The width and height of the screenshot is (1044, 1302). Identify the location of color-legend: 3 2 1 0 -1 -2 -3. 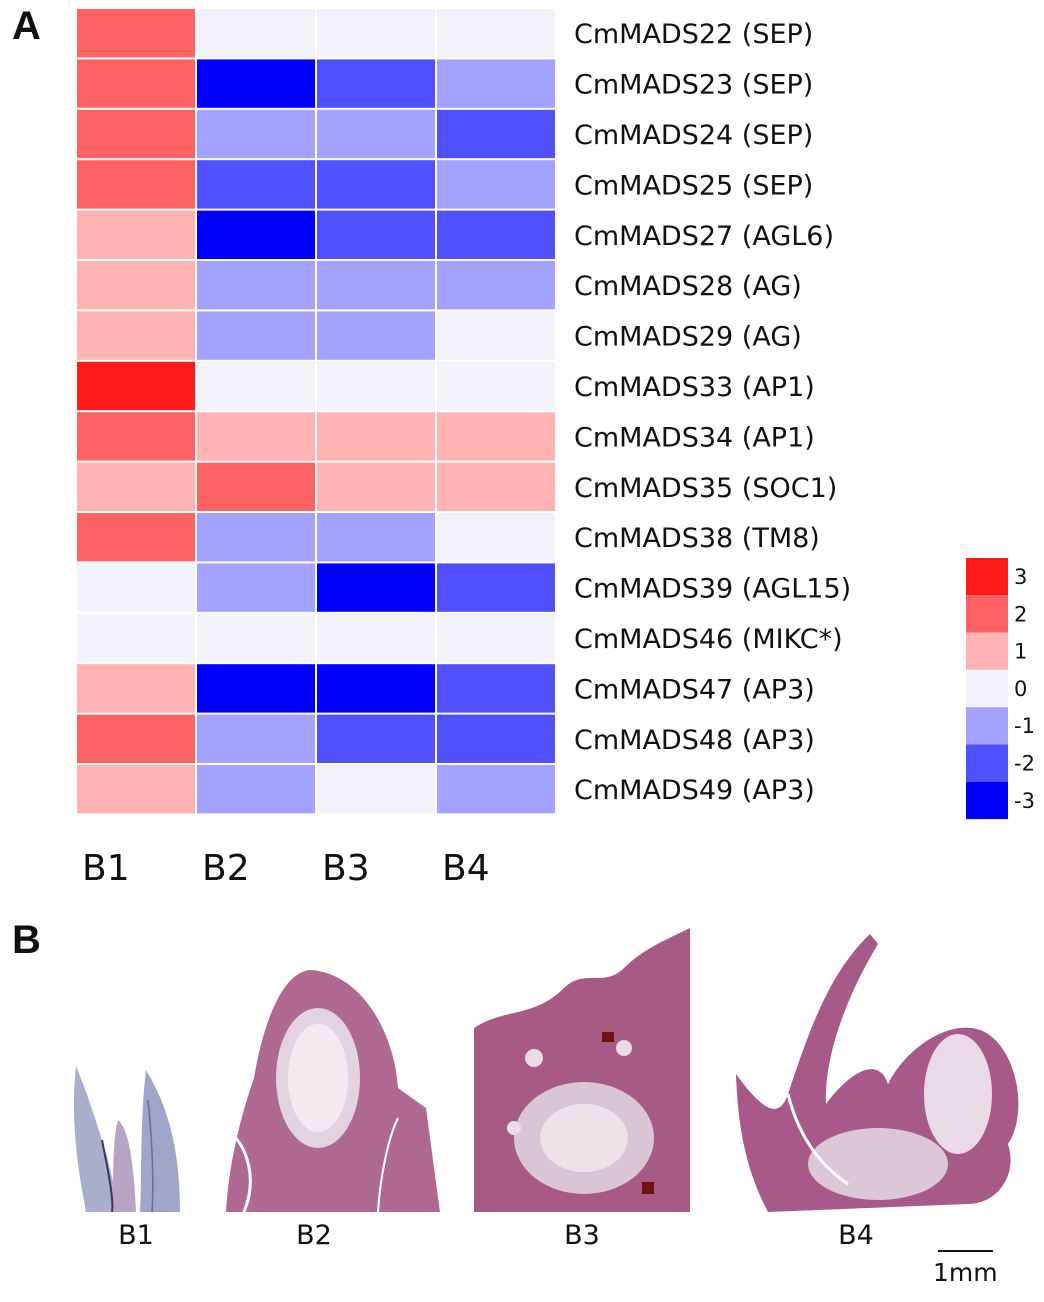
(1000, 689).